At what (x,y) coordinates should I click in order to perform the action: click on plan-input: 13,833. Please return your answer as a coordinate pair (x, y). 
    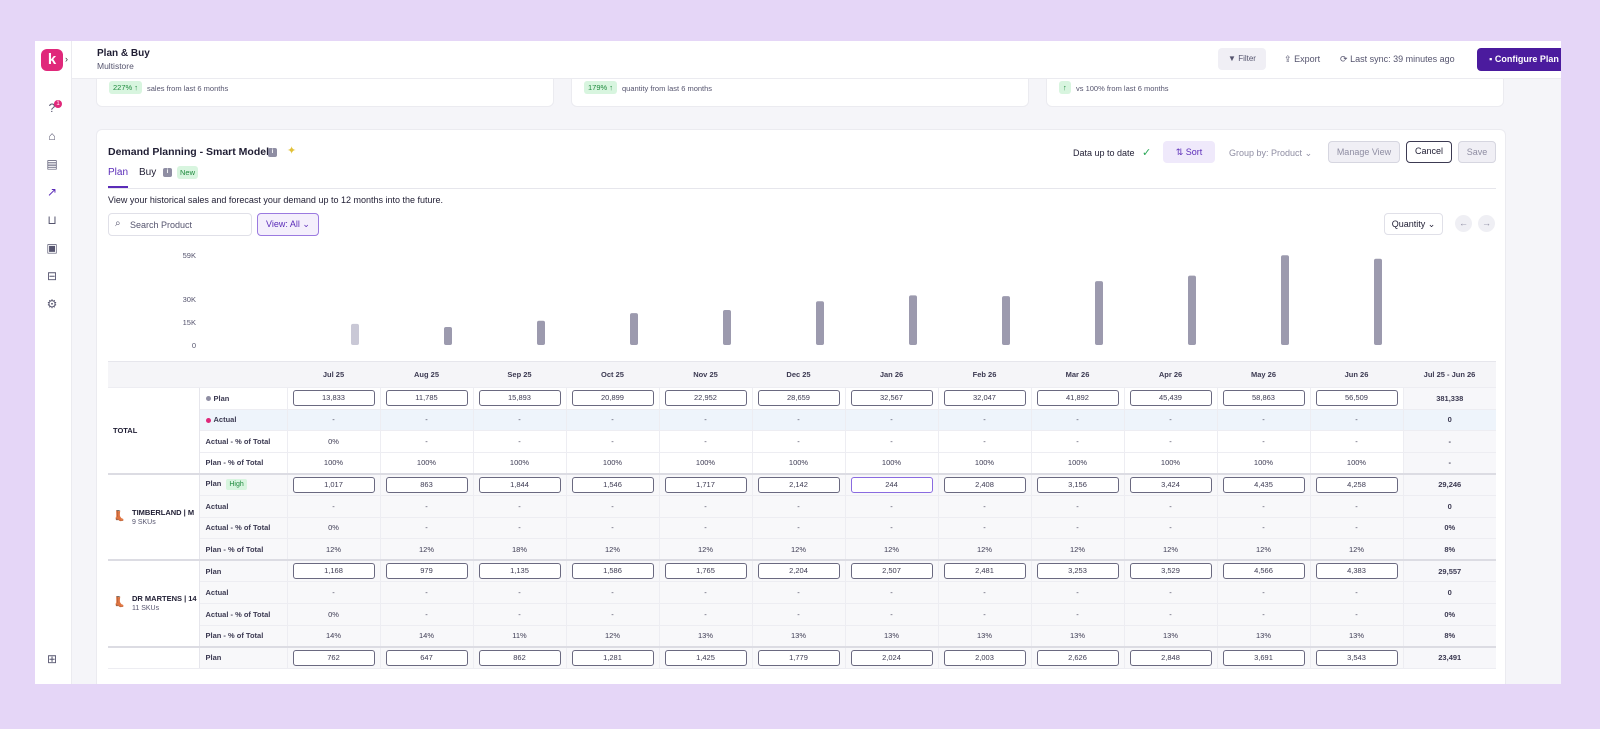
    Looking at the image, I should click on (333, 398).